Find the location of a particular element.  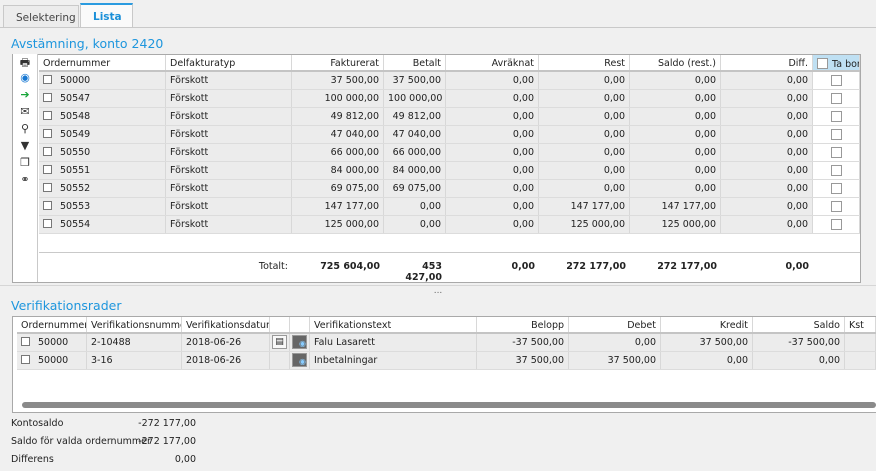

column-header: Kredit is located at coordinates (707, 324).